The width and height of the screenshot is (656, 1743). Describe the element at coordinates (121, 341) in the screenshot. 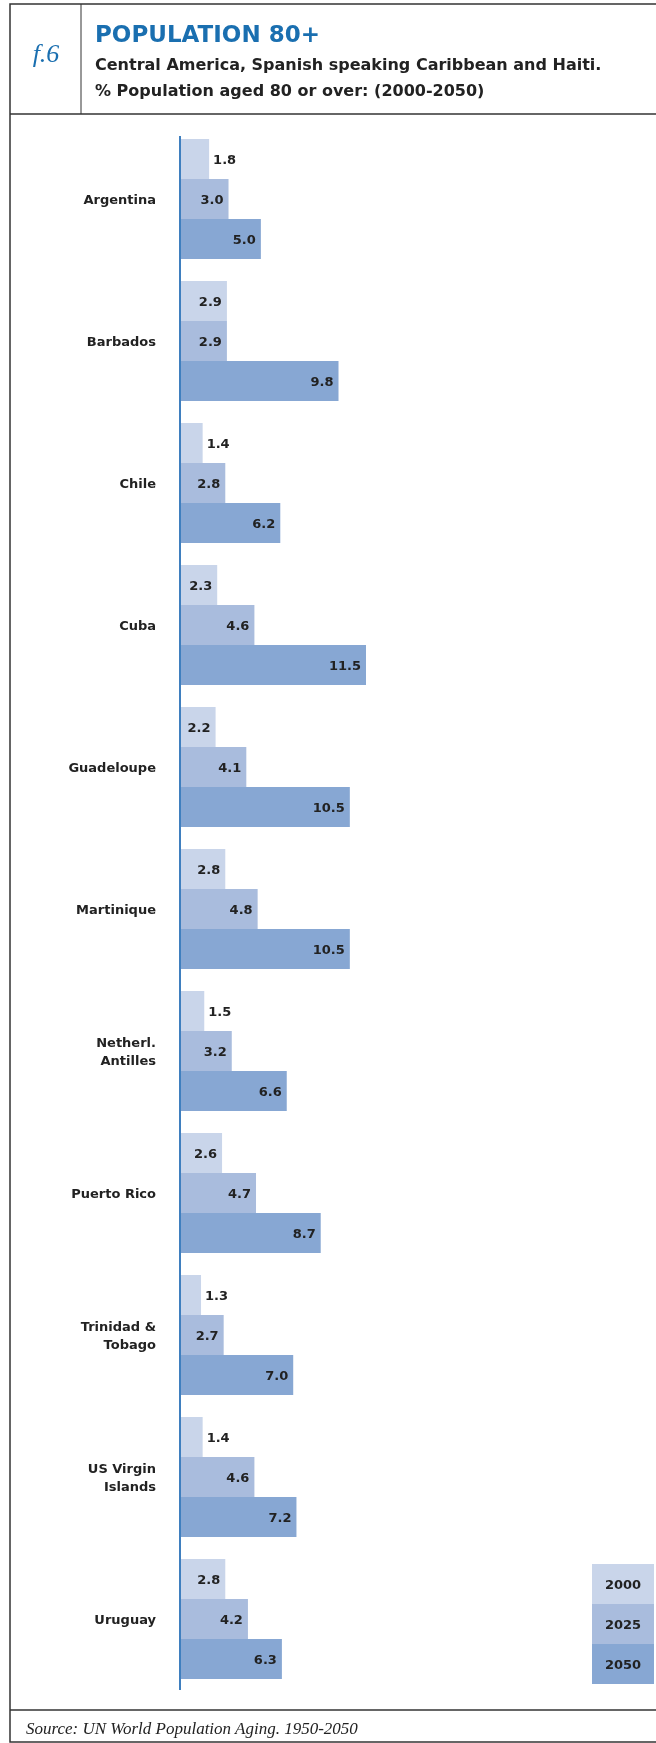

I see `y-tick-label: Barbados` at that location.